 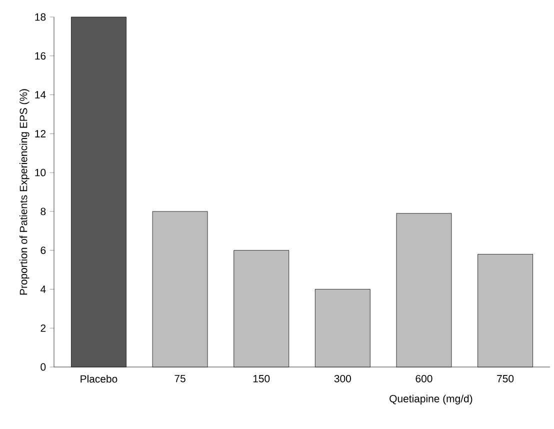 I want to click on x-tick-label: 750, so click(x=505, y=378).